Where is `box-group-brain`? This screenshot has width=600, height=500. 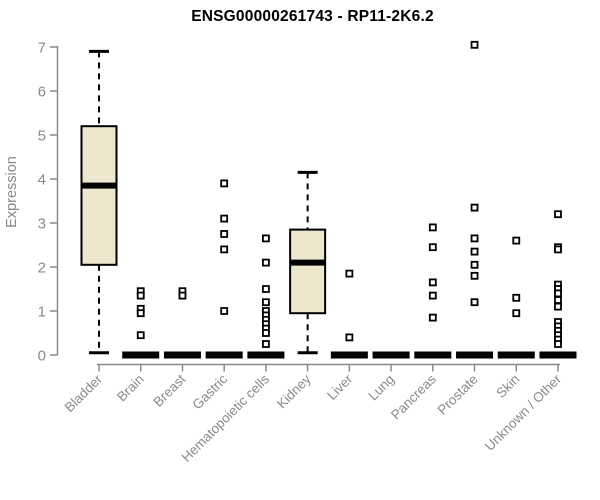 box-group-brain is located at coordinates (141, 323).